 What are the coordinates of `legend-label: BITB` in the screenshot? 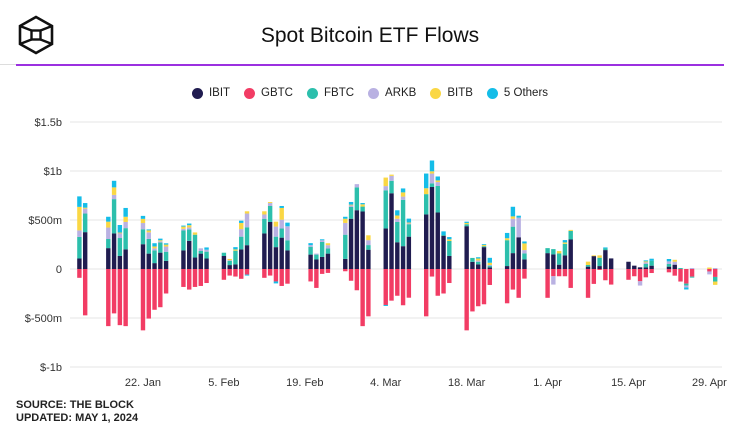 It's located at (460, 93).